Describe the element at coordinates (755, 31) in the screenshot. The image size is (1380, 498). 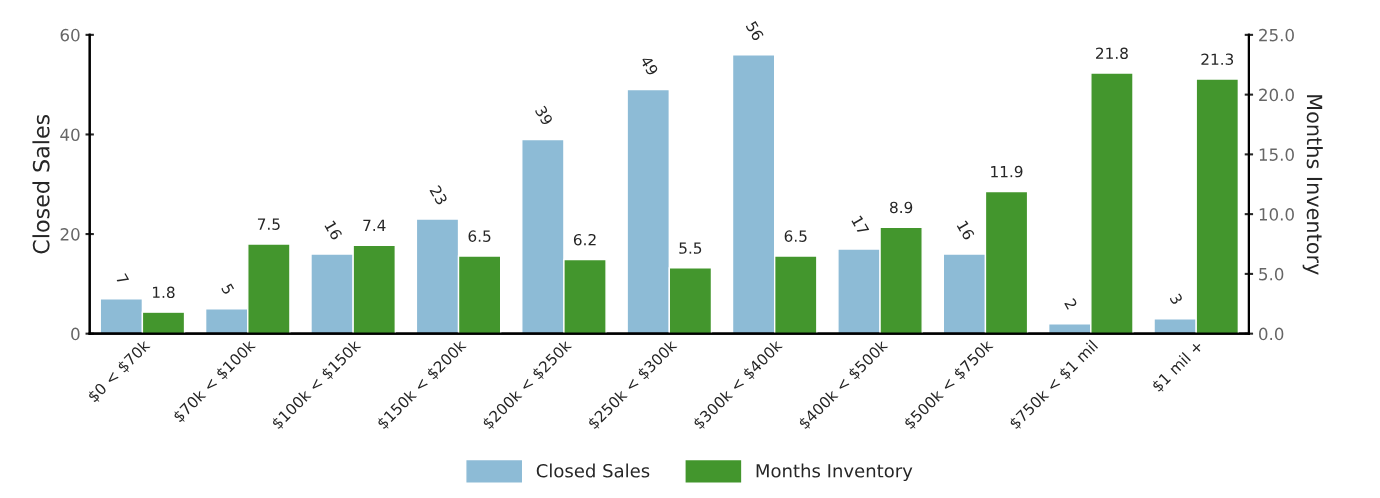
I see `data-label: 56` at that location.